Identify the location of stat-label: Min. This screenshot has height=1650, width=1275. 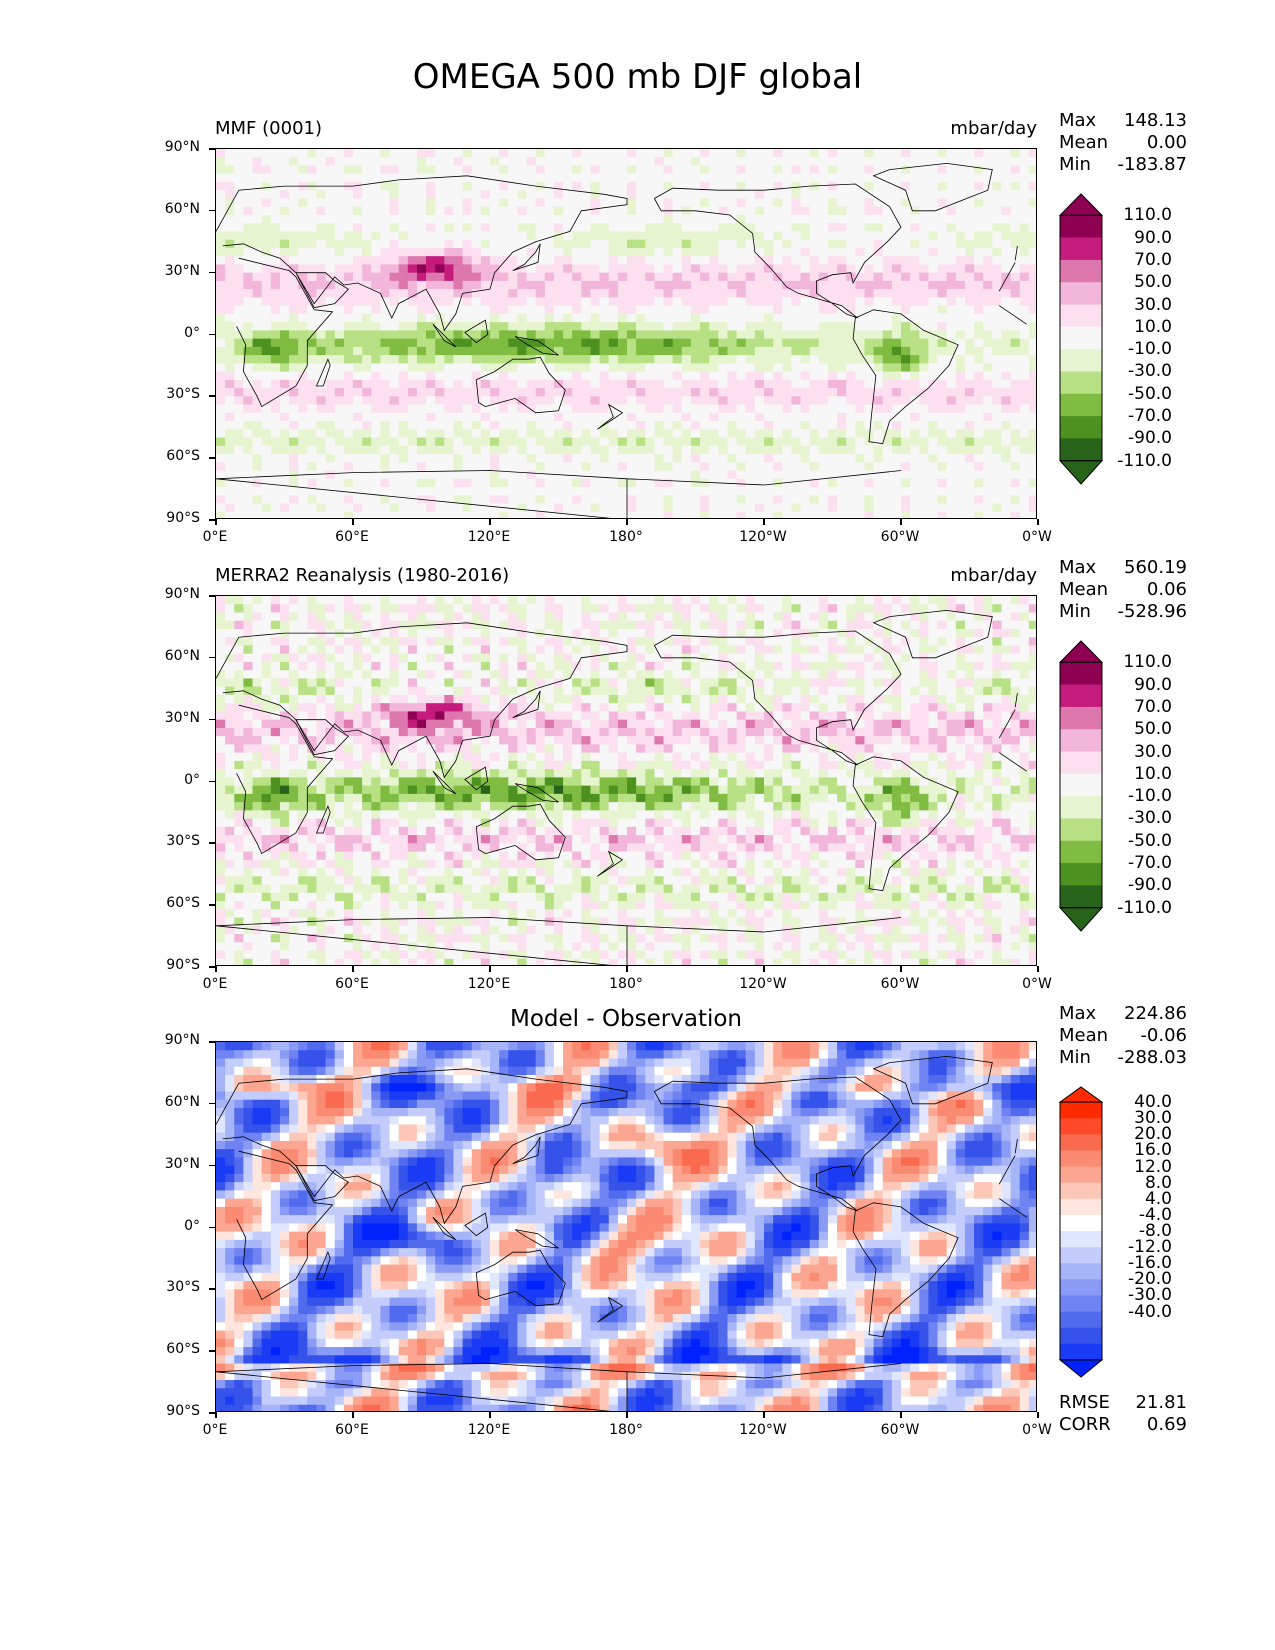
(1075, 164).